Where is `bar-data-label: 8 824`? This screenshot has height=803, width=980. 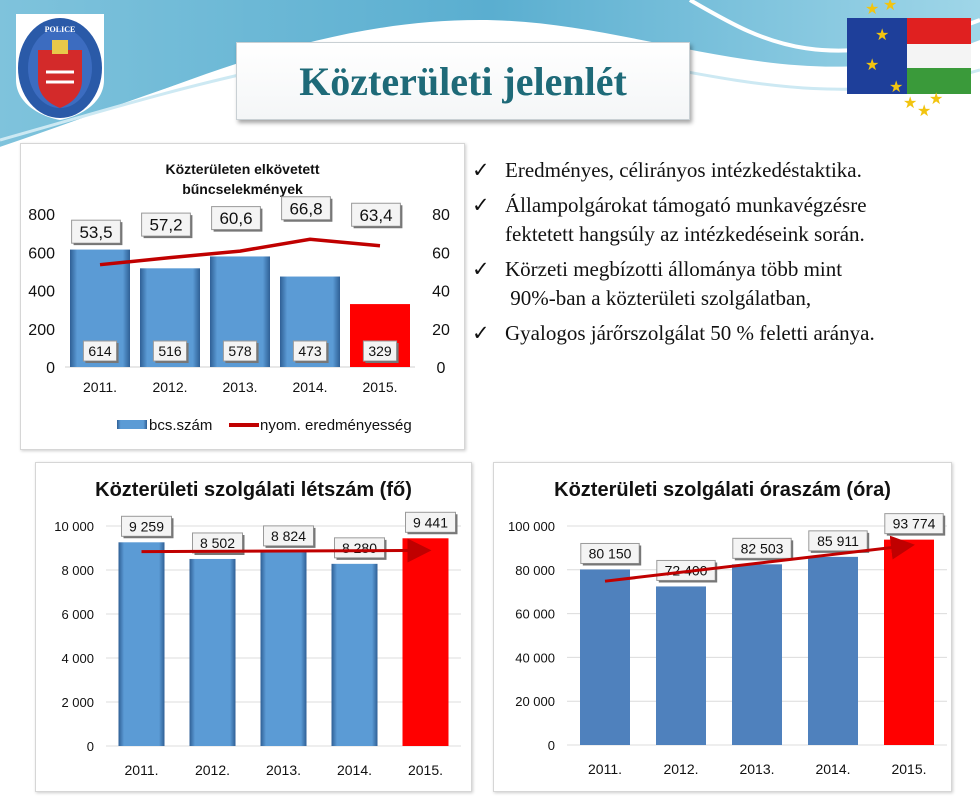 bar-data-label: 8 824 is located at coordinates (288, 536).